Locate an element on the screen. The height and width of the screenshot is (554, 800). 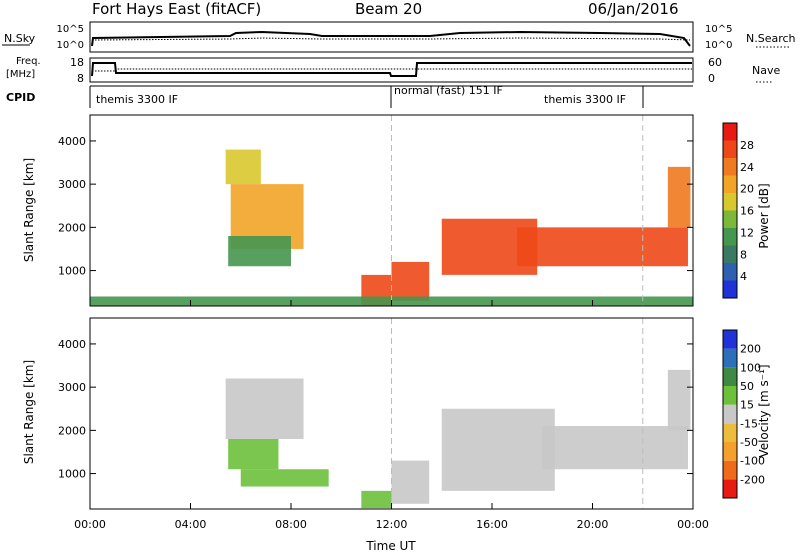
velocity-colorbar-tick-4: -15 is located at coordinates (749, 423).